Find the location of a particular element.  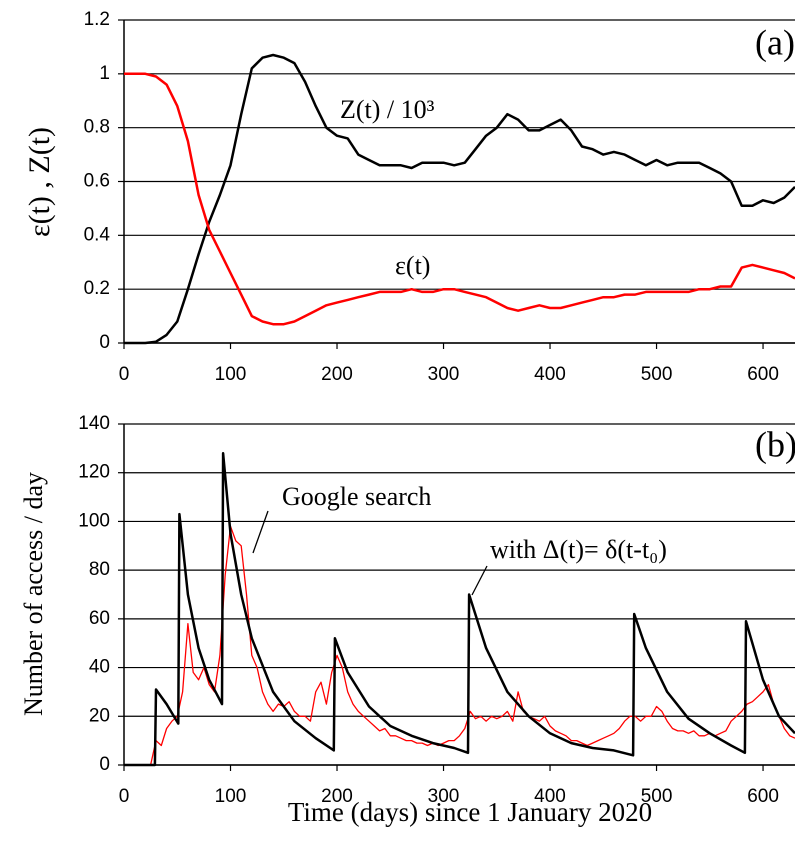

series-label: ε(t) is located at coordinates (412, 265).